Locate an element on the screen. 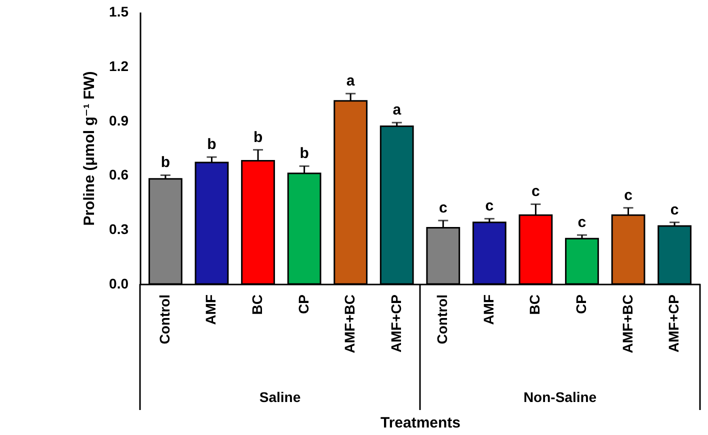  y-axis-title: Proline (μmol g⁻¹ FW) is located at coordinates (89, 148).